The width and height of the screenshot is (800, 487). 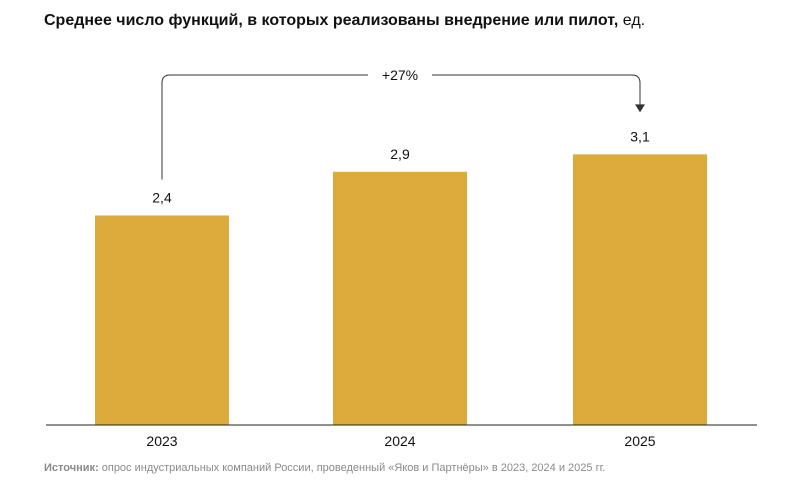 What do you see at coordinates (400, 298) in the screenshot?
I see `bar-2024` at bounding box center [400, 298].